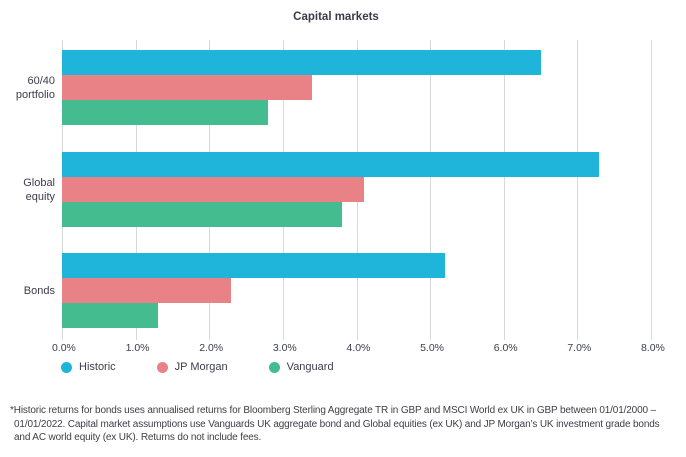 This screenshot has height=457, width=686. I want to click on category-label: Bonds, so click(39, 290).